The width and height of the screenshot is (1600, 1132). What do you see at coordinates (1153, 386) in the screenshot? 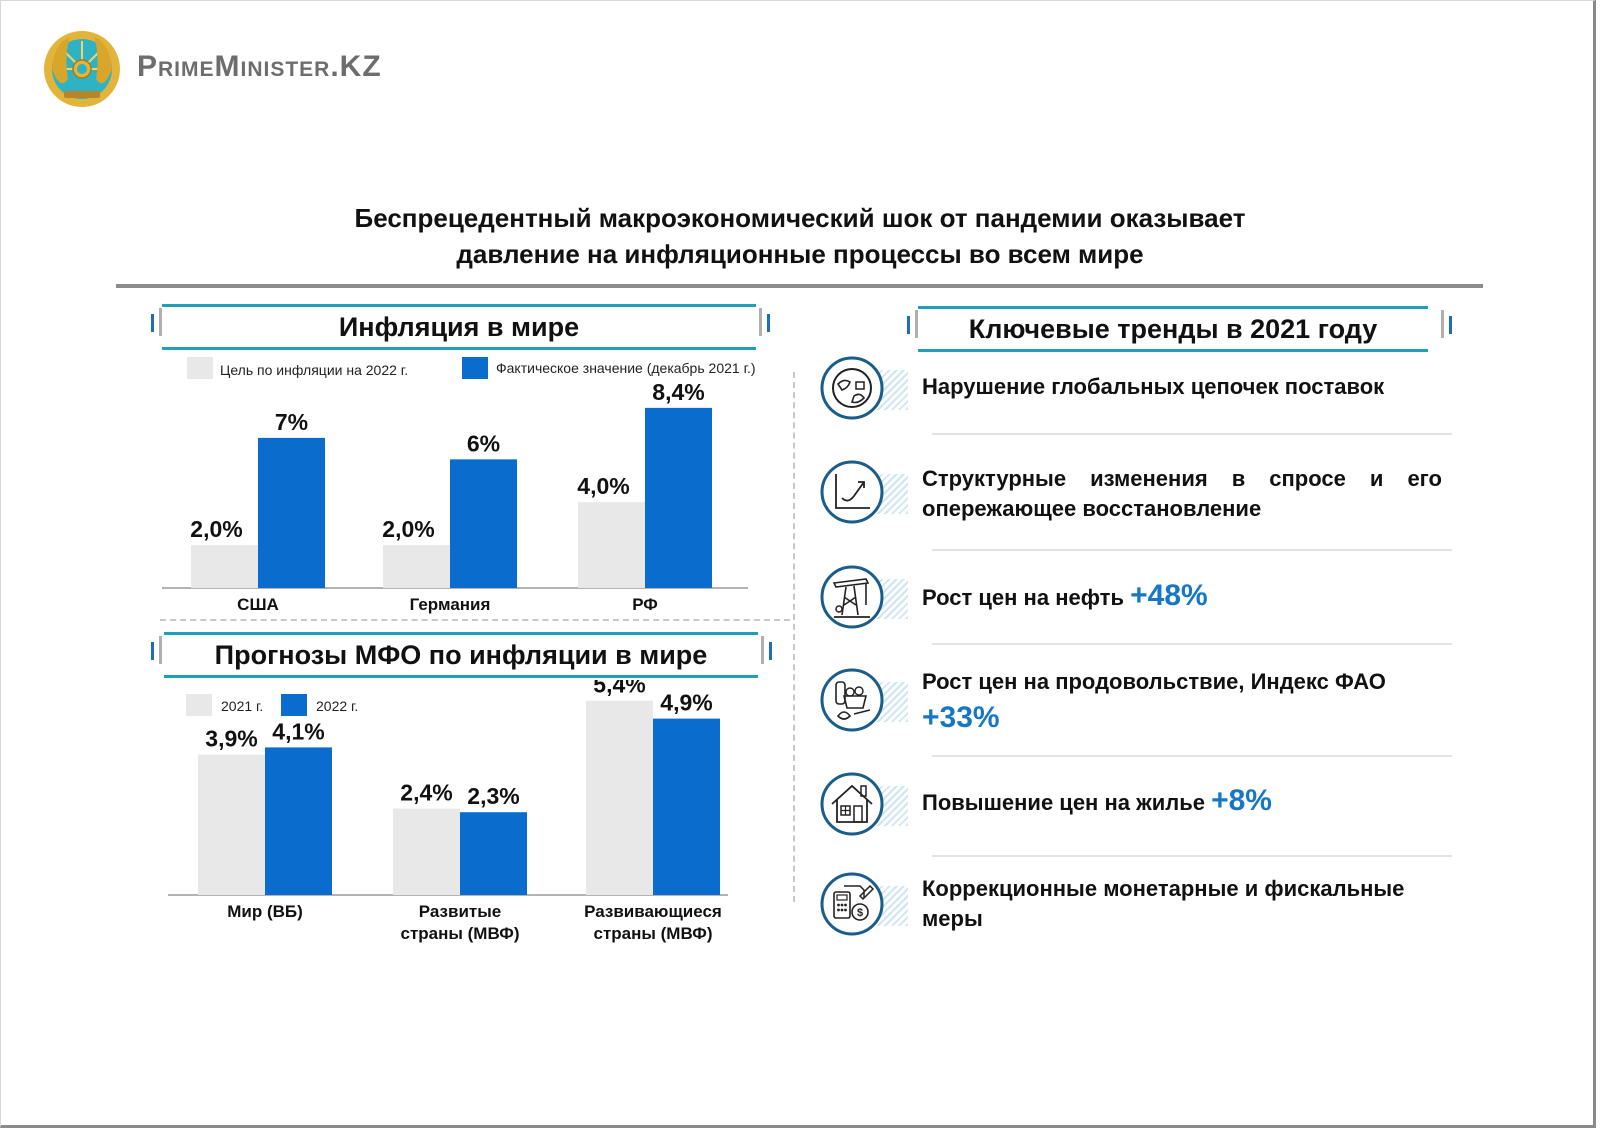
I see `trend-label: Нарушение глобальных цепочек поставок` at bounding box center [1153, 386].